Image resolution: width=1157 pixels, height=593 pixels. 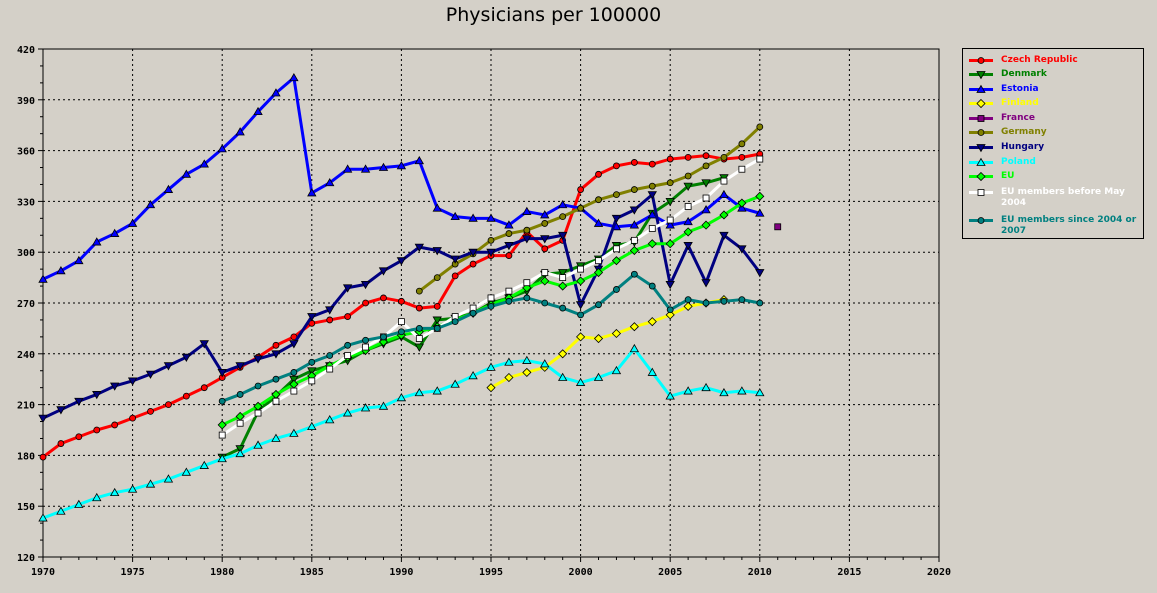 What do you see at coordinates (607, 344) in the screenshot?
I see `series-finland` at bounding box center [607, 344].